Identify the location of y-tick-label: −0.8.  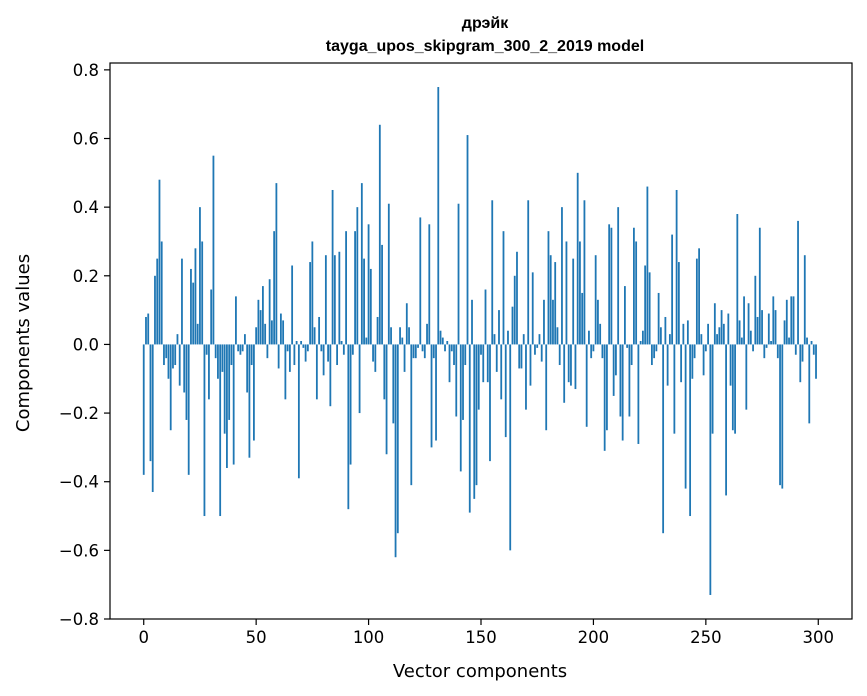
(79, 619).